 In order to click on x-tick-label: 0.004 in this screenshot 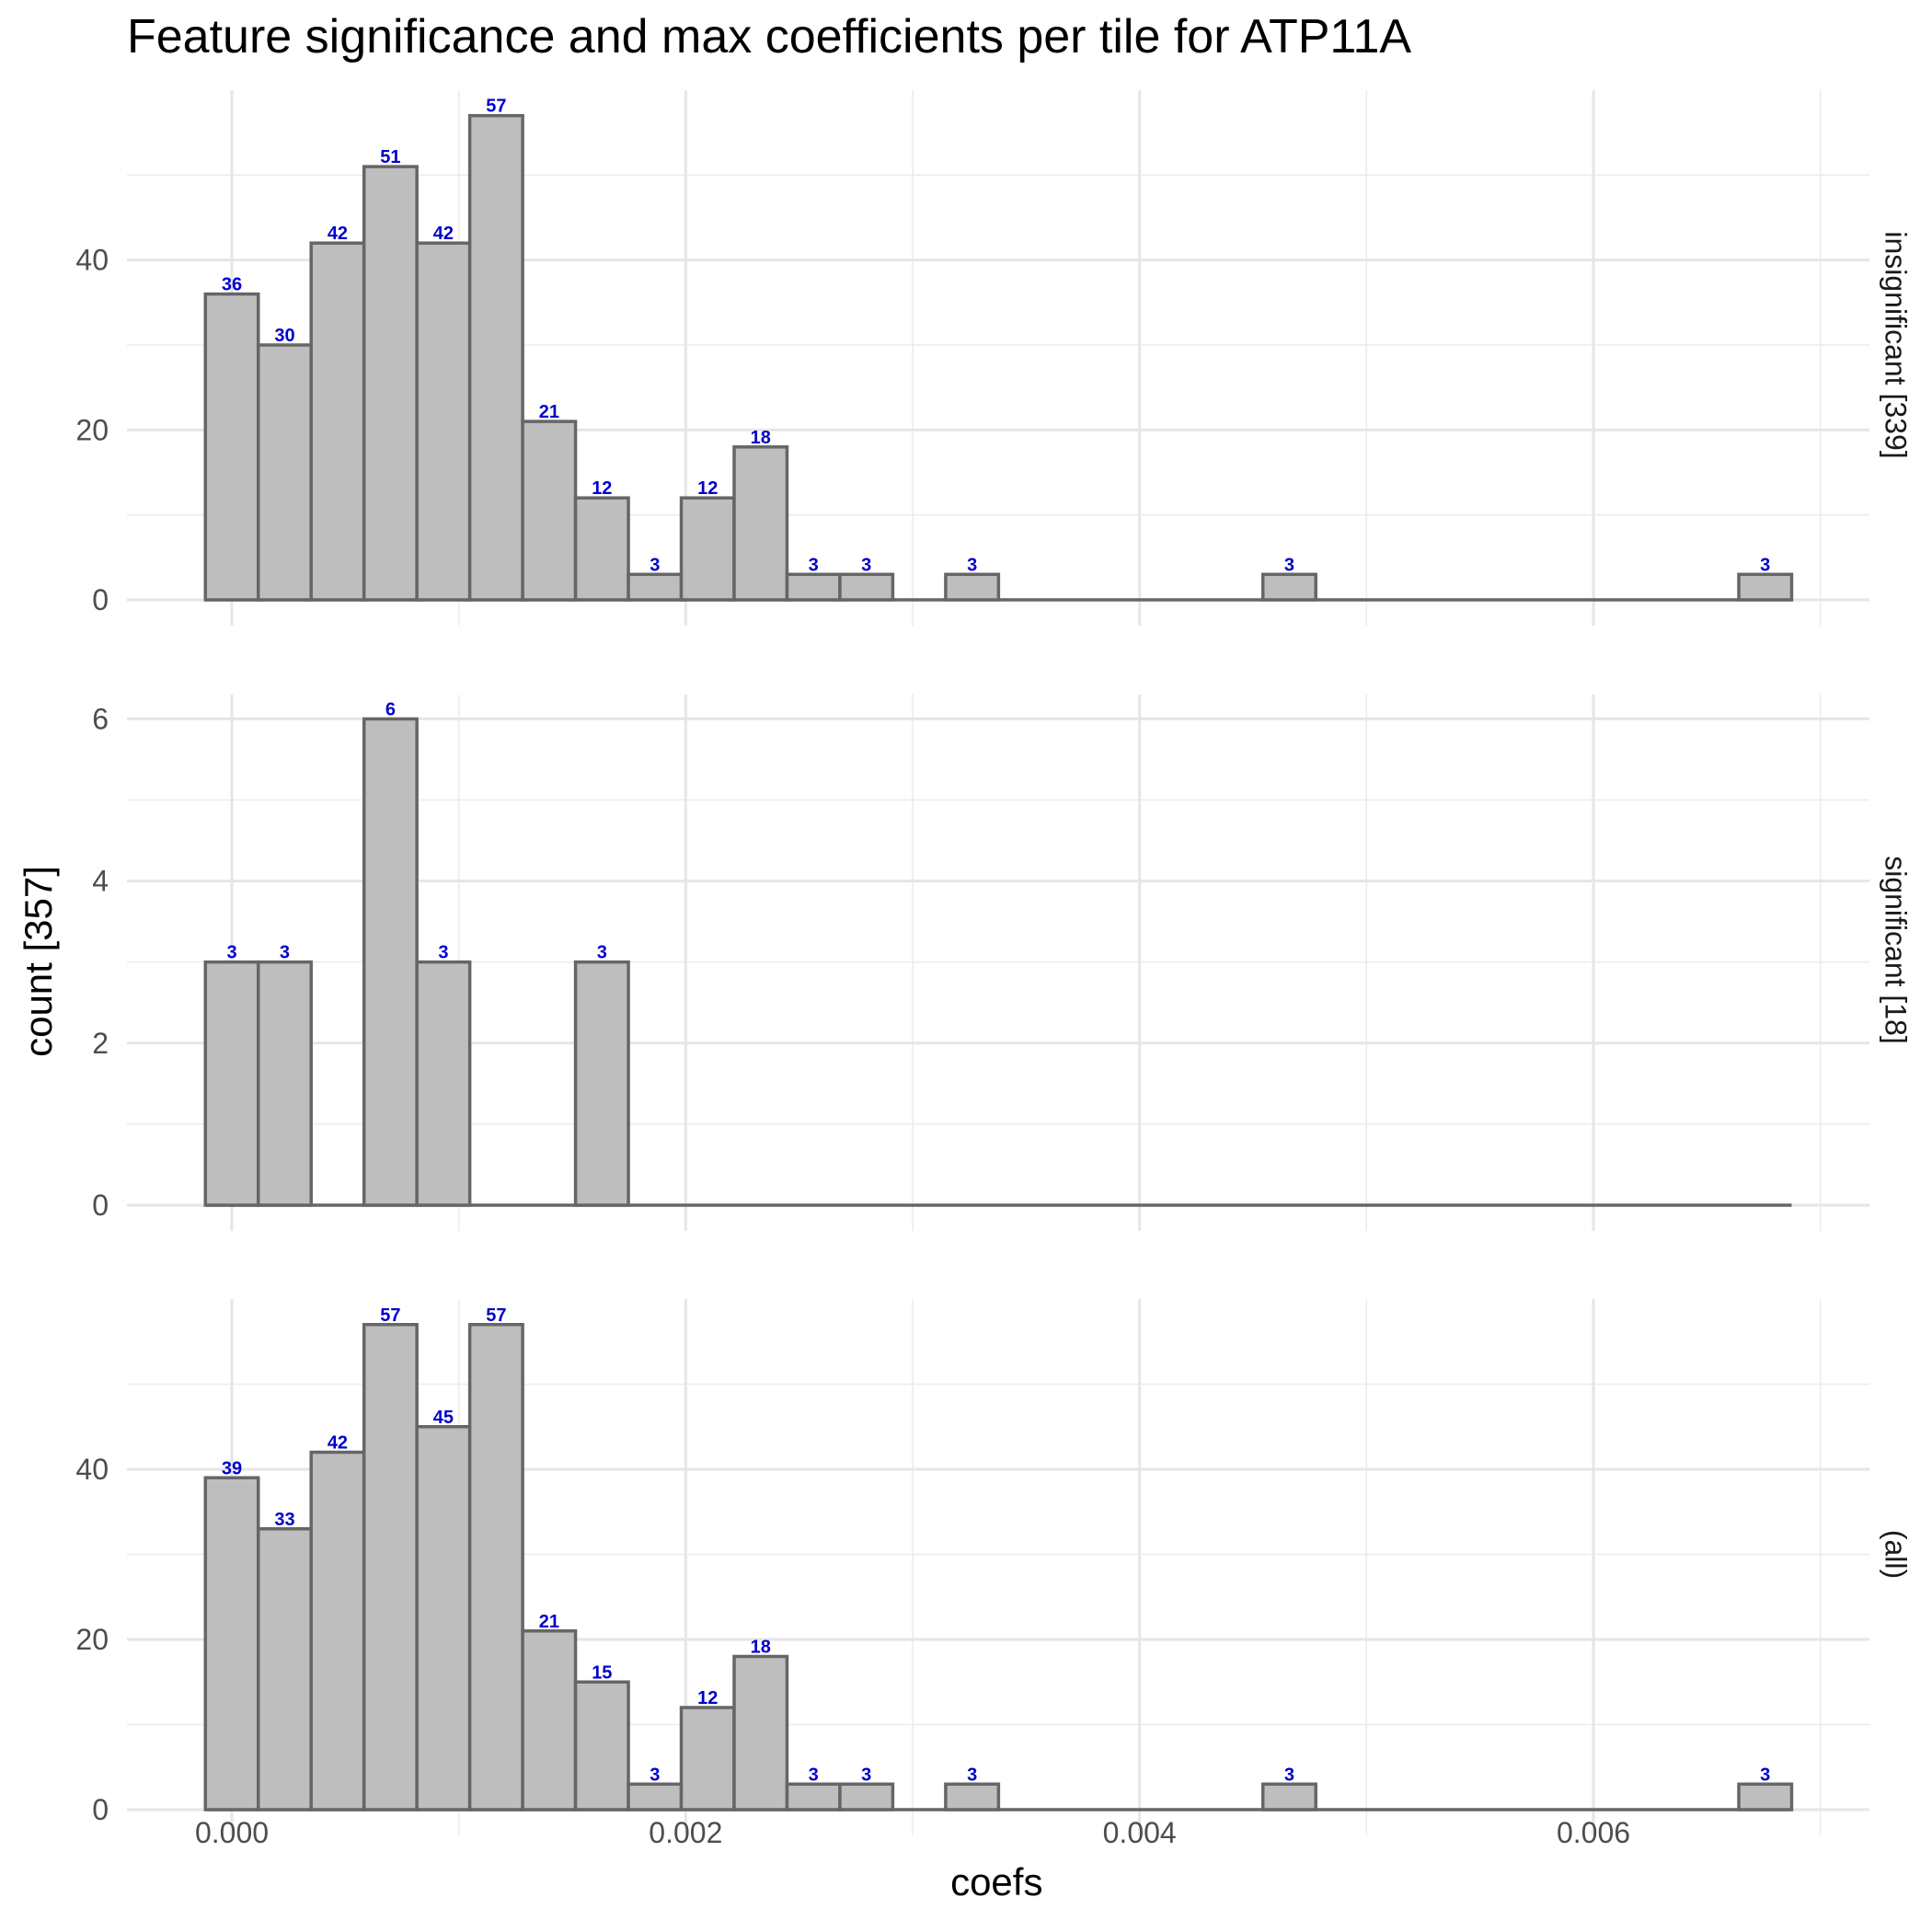, I will do `click(1140, 1832)`.